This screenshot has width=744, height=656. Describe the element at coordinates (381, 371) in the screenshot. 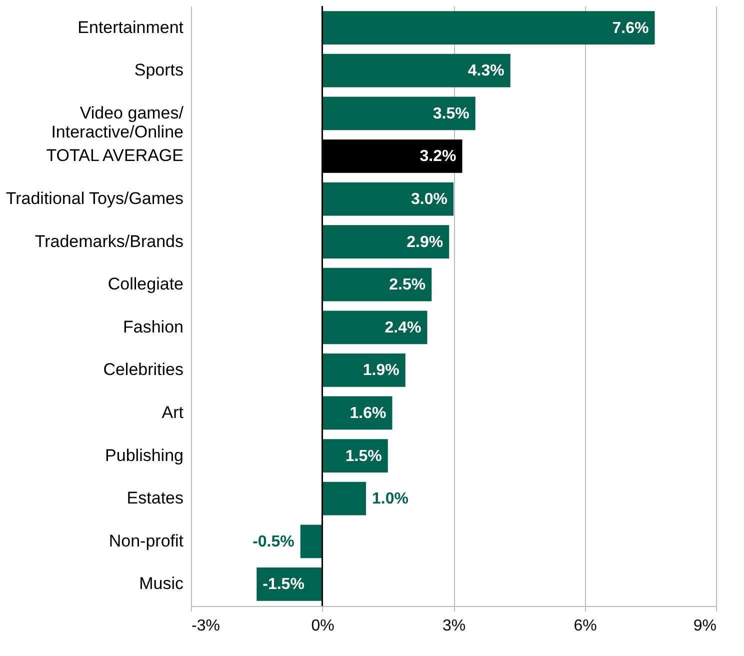

I see `data-label: 1.9%` at that location.